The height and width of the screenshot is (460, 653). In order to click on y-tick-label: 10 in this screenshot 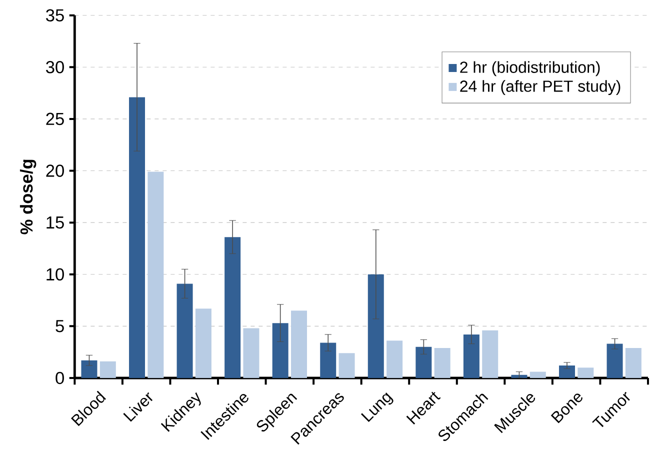, I will do `click(55, 274)`.